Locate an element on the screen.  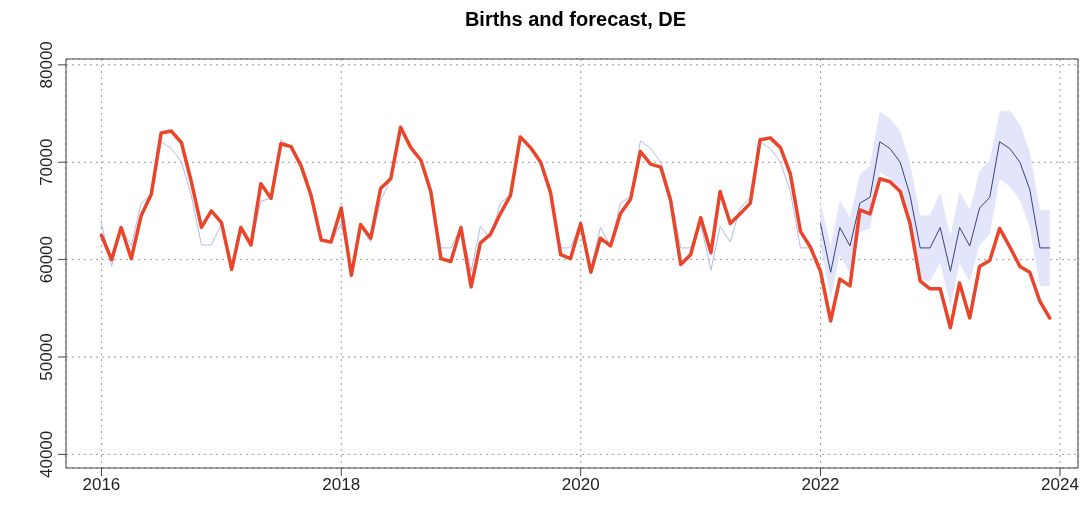
y-tick-label: 70000 is located at coordinates (46, 162).